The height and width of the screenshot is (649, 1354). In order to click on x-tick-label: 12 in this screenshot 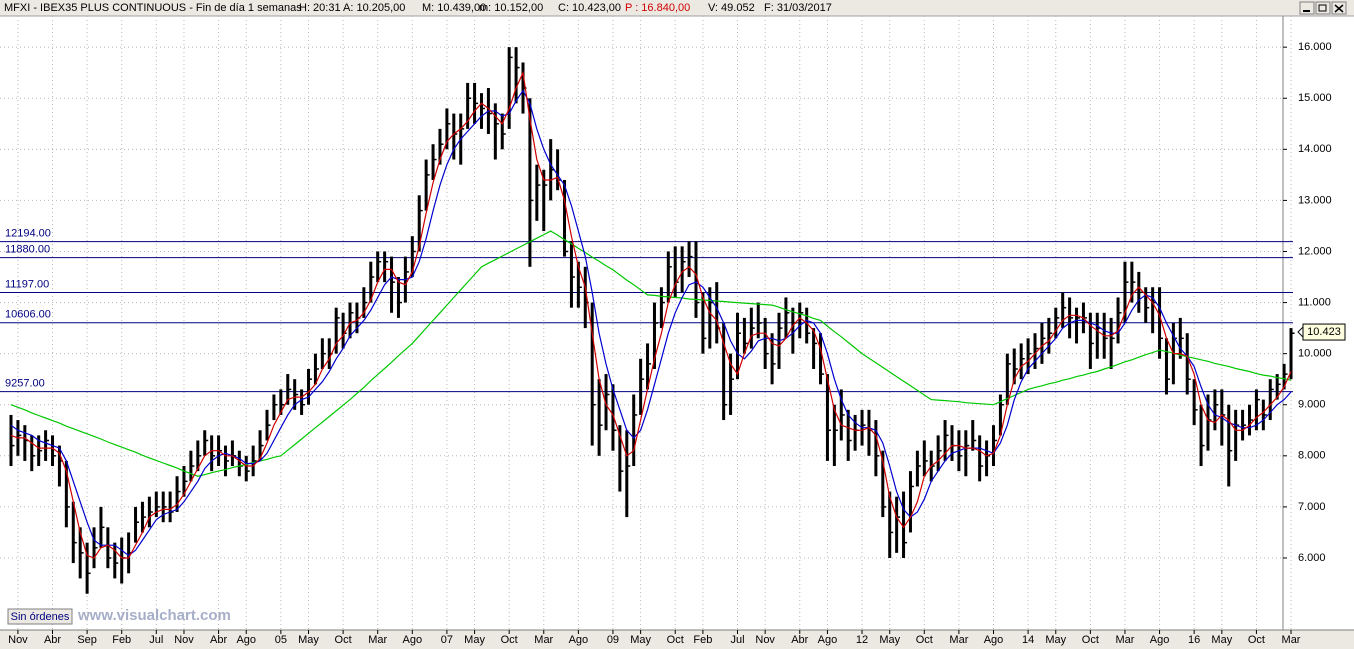, I will do `click(862, 640)`.